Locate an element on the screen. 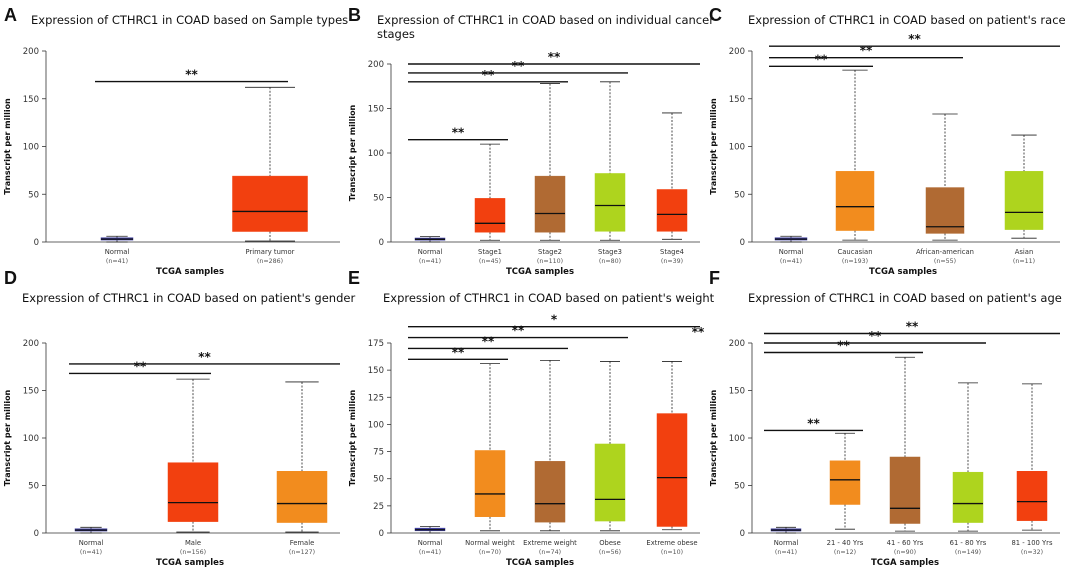  x-tick-label: Male is located at coordinates (193, 543).